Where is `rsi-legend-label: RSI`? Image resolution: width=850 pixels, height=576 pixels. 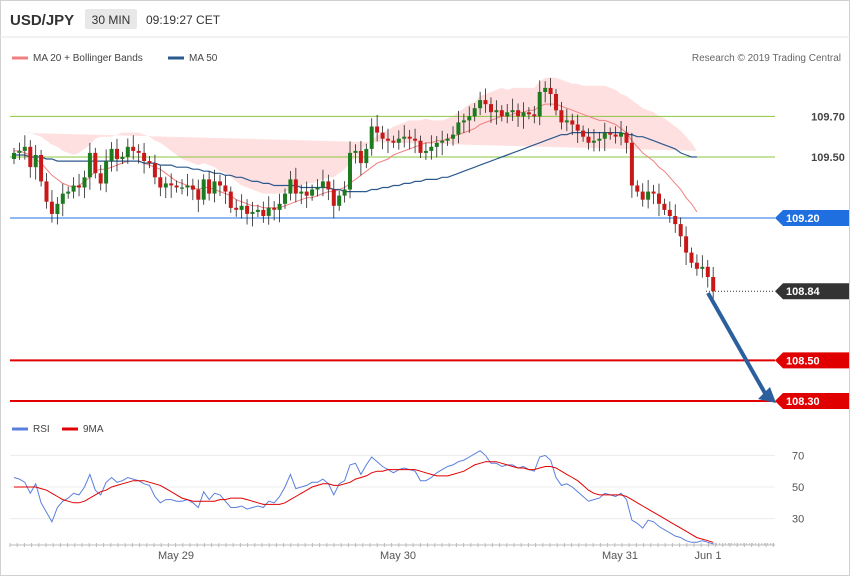
rsi-legend-label: RSI is located at coordinates (41, 429).